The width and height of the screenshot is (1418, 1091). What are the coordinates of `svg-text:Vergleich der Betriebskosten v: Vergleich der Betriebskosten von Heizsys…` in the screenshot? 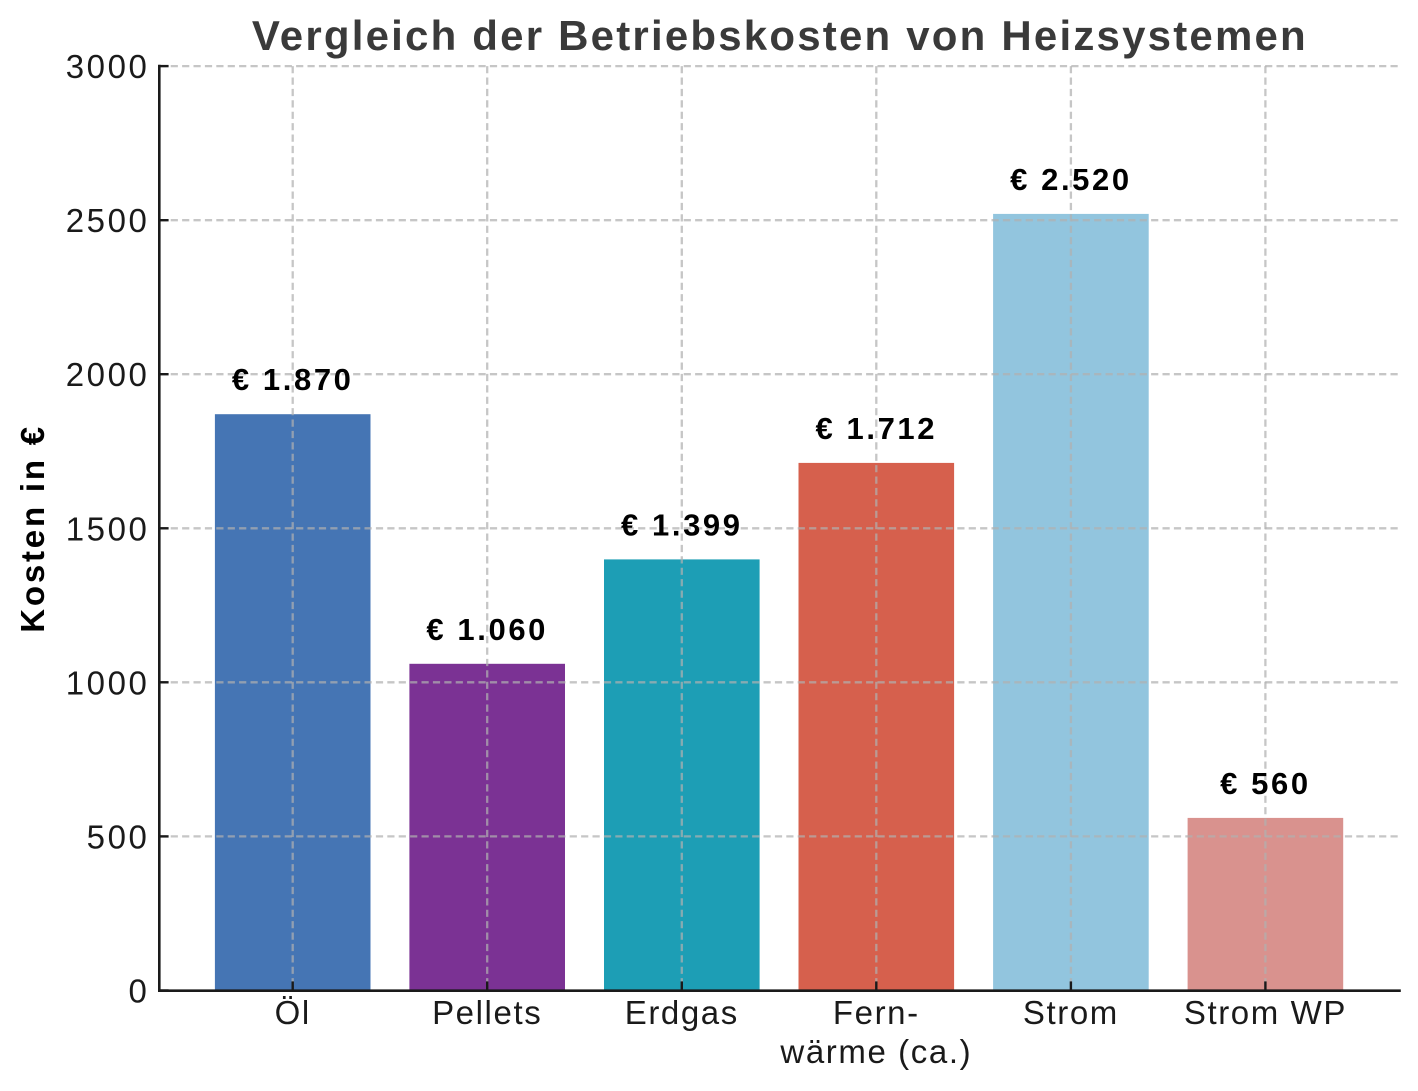 It's located at (780, 35).